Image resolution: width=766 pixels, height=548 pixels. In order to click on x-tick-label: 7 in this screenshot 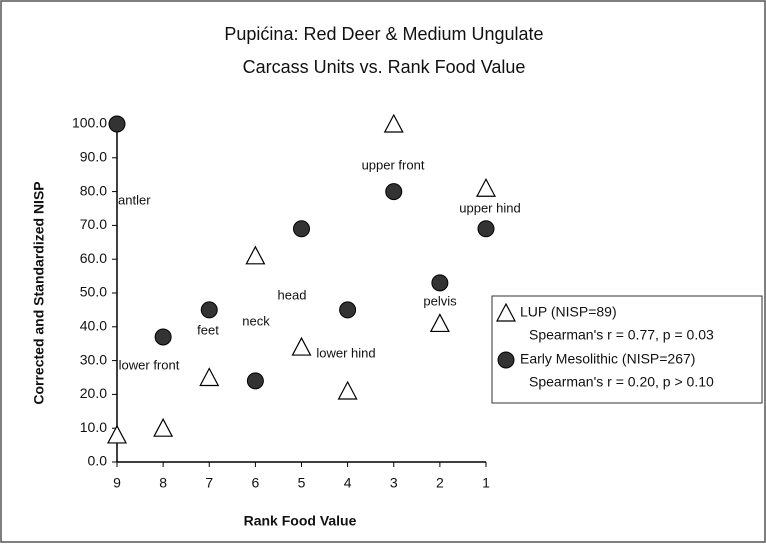, I will do `click(209, 483)`.